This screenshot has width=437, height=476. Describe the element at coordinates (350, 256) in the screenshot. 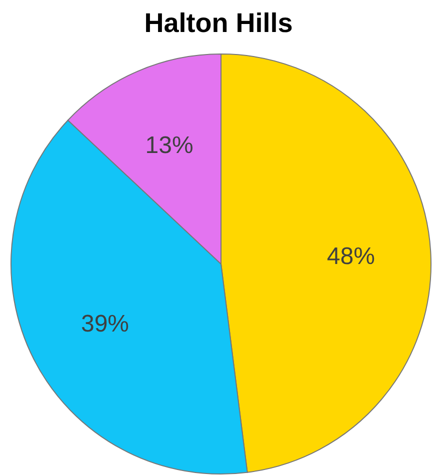

I see `data-label: 48%` at that location.